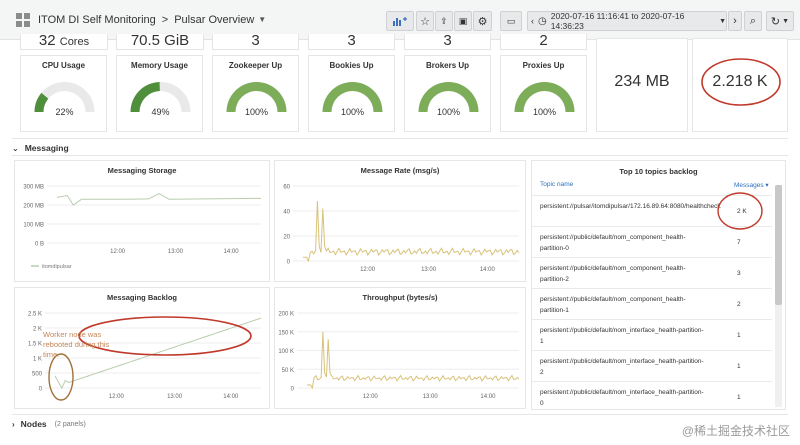 Image resolution: width=800 pixels, height=445 pixels. I want to click on gauge-title: Bookies Up, so click(351, 65).